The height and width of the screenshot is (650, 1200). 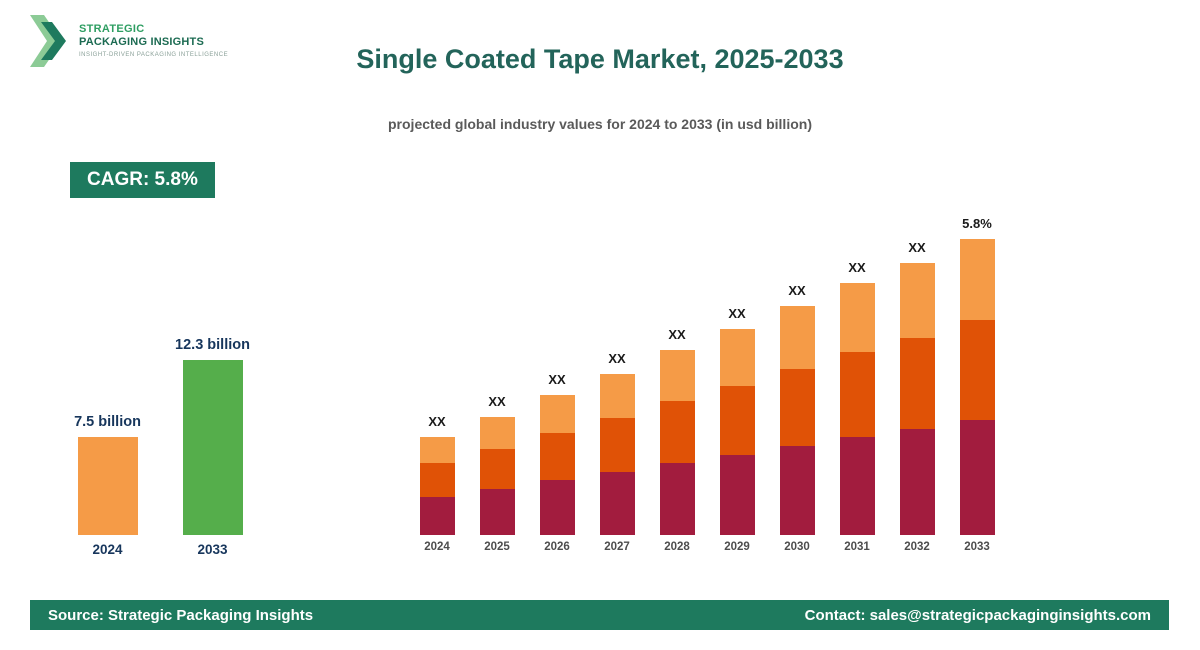 I want to click on bar-column: XX 2031, so click(x=857, y=375).